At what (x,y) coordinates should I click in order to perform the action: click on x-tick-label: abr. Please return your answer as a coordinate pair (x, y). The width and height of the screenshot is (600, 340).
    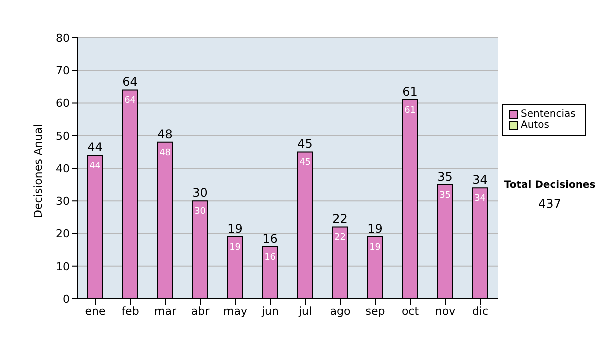
    Looking at the image, I should click on (200, 311).